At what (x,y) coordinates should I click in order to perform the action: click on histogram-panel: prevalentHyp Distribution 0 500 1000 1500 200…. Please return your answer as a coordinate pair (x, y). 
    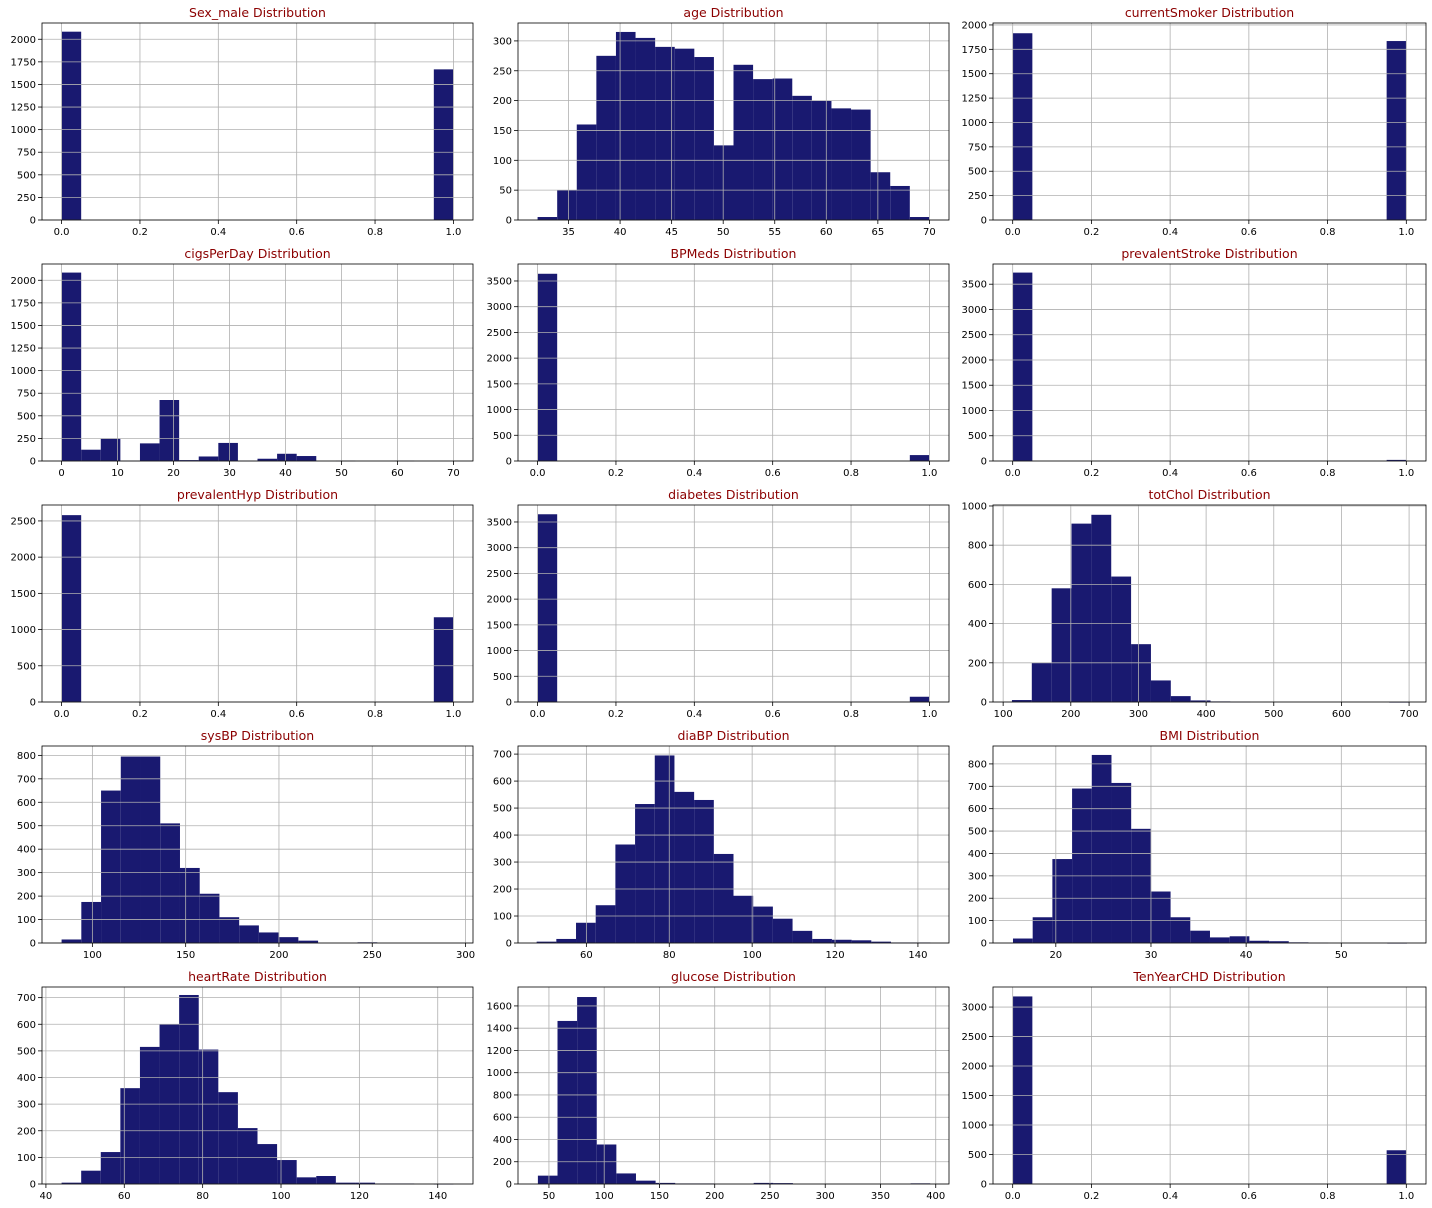
    Looking at the image, I should click on (242, 603).